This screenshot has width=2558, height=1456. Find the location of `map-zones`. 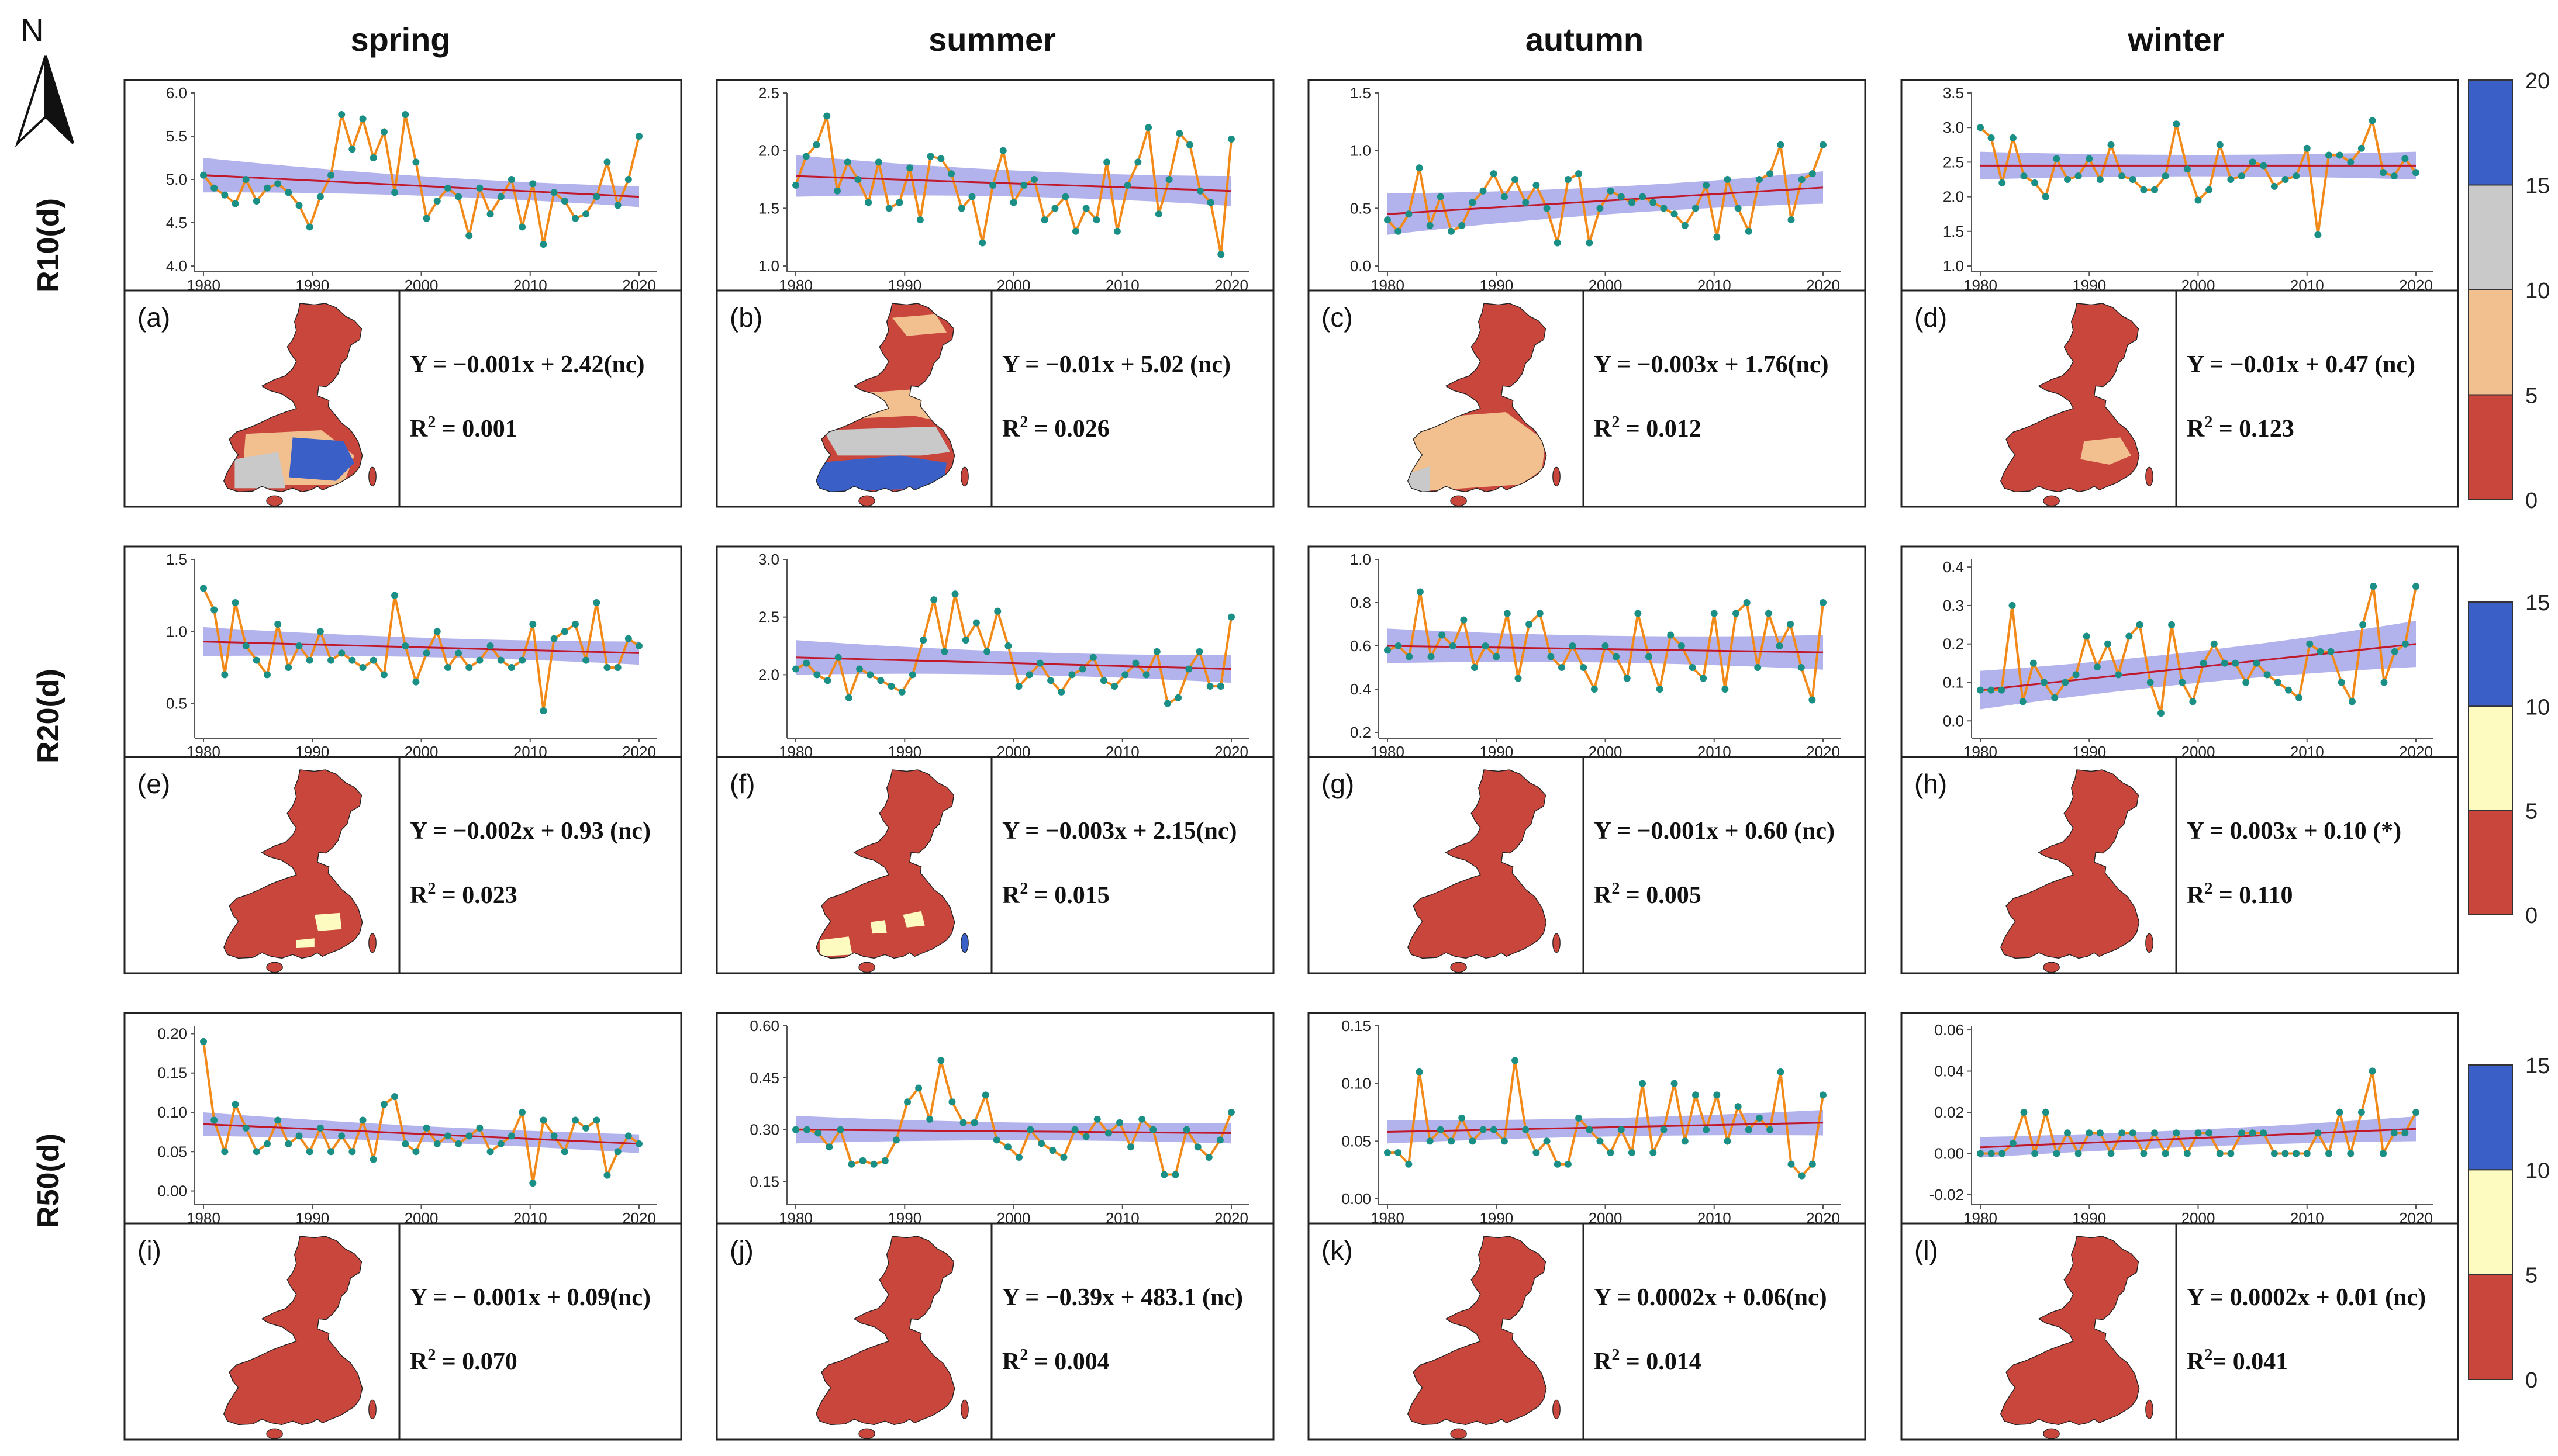

map-zones is located at coordinates (2105, 451).